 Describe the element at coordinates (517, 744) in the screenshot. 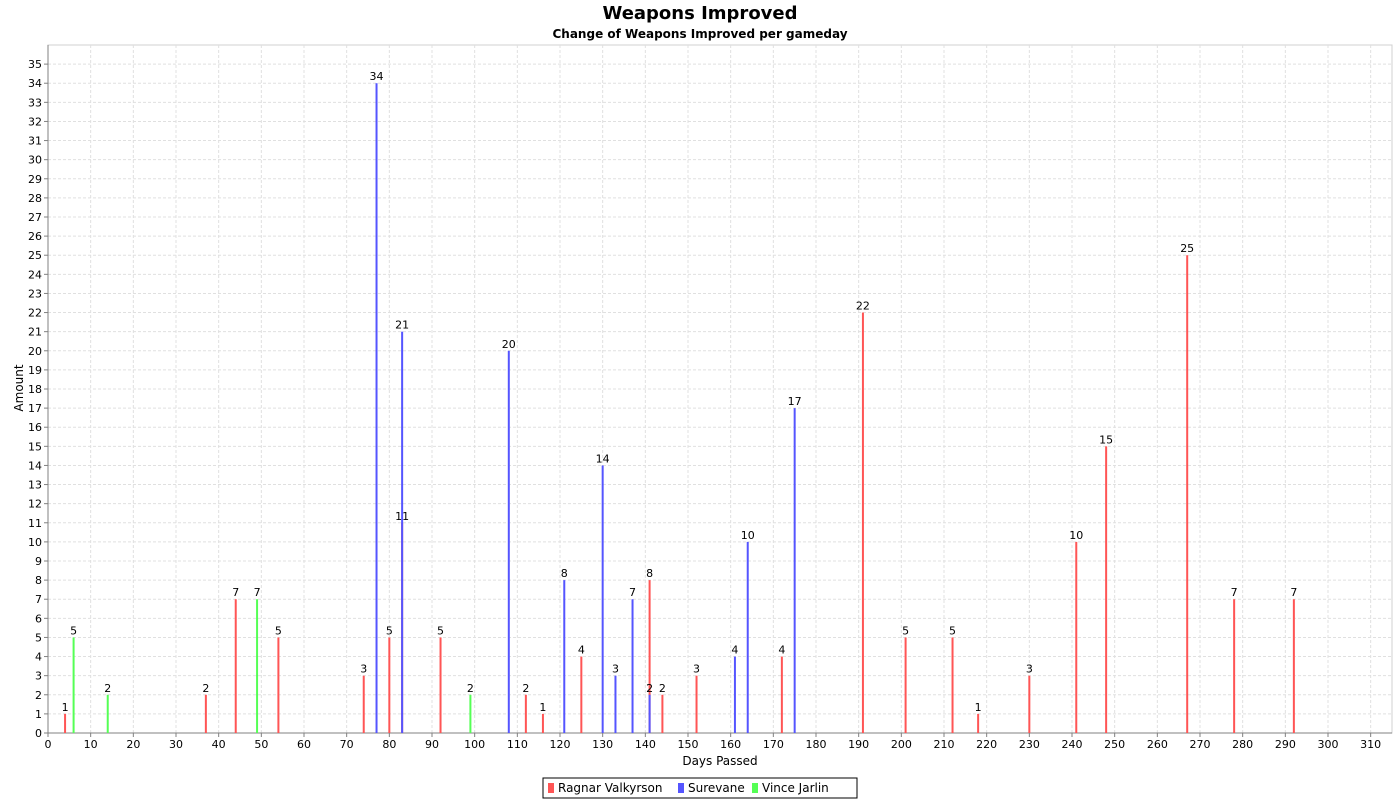

I see `x-tick-label: 110` at that location.